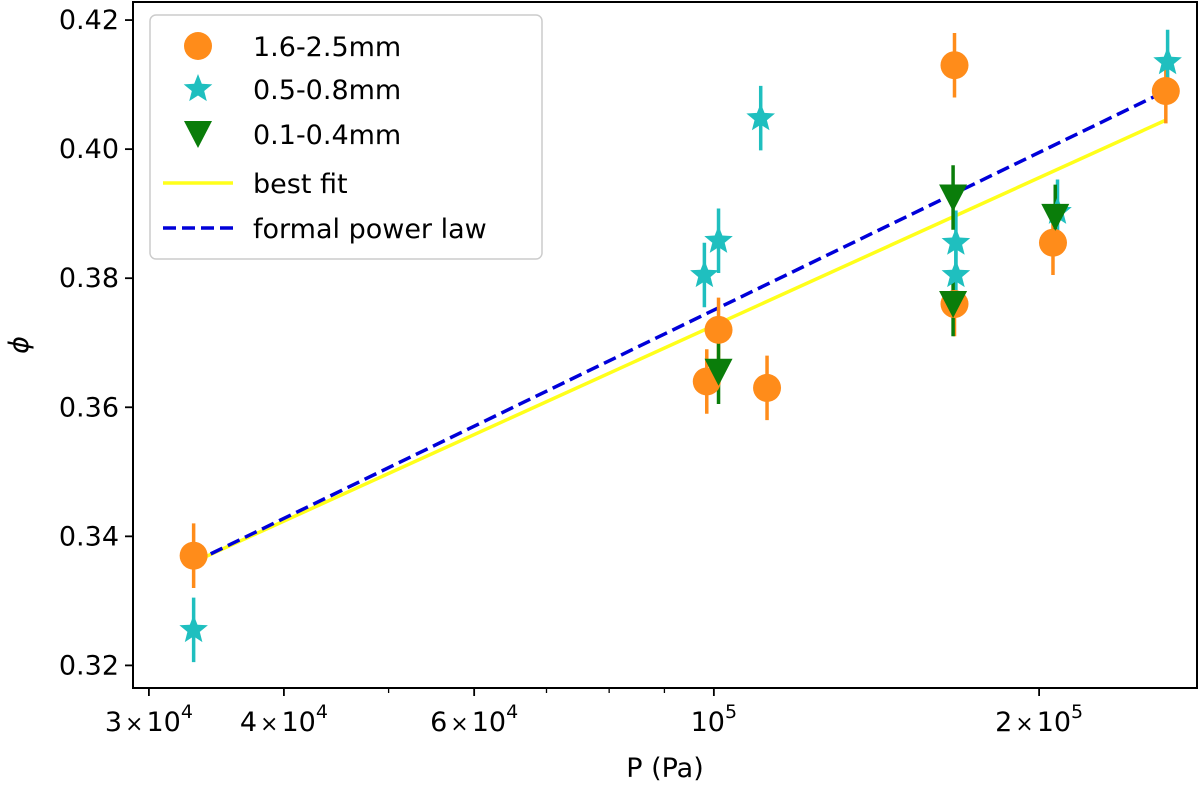  I want to click on x-tick-label-4: 105, so click(714, 719).